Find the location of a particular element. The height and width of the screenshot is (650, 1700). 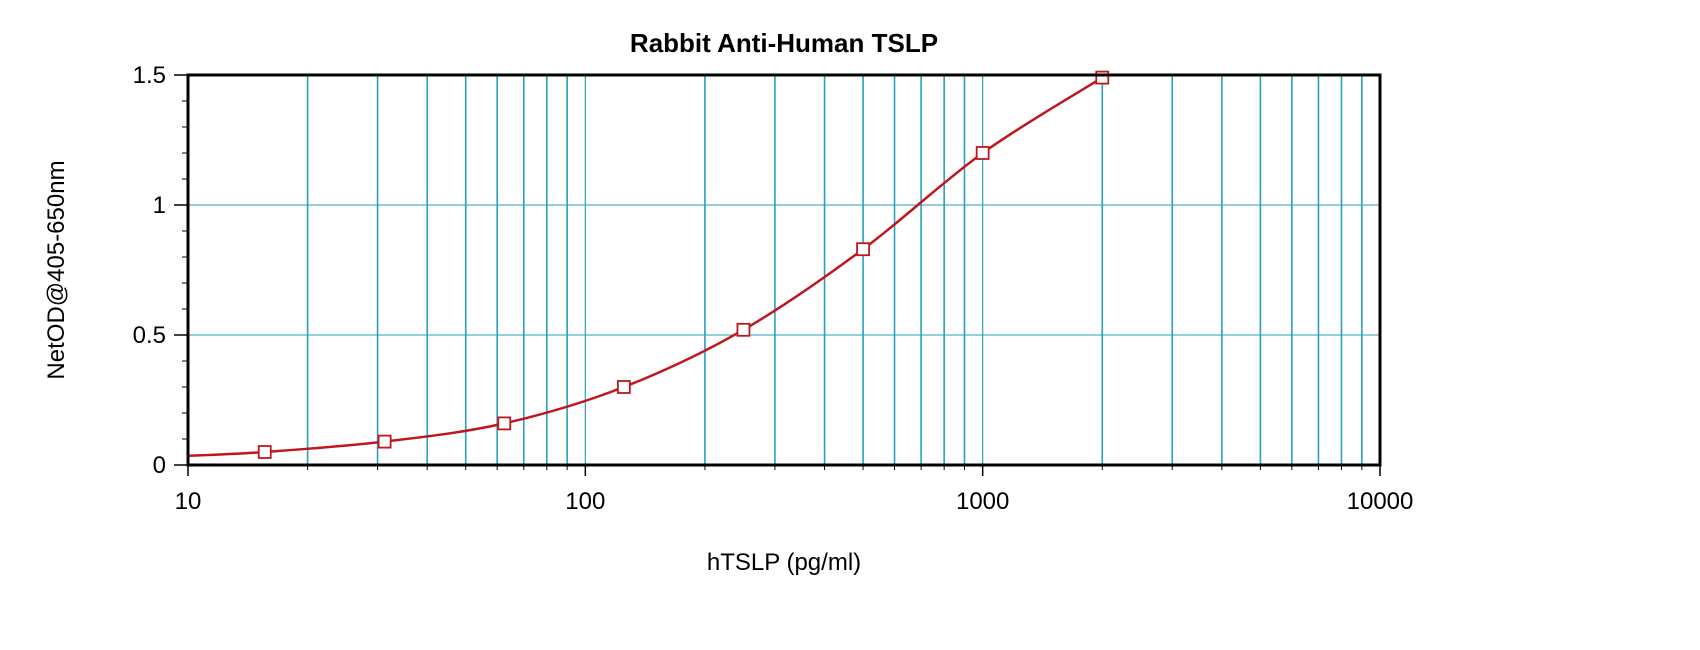

y-tick-label: 0 is located at coordinates (159, 465).